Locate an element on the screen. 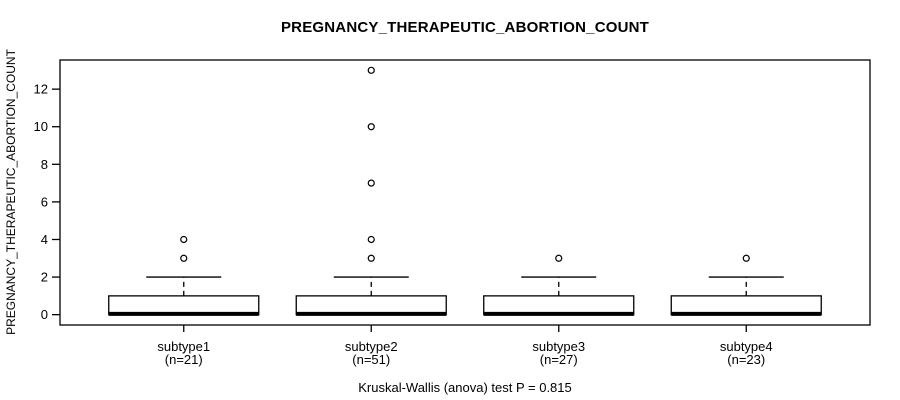 The height and width of the screenshot is (400, 900). chart-title: PREGNANCY_THERAPEUTIC_ABORTION_COUNT is located at coordinates (465, 27).